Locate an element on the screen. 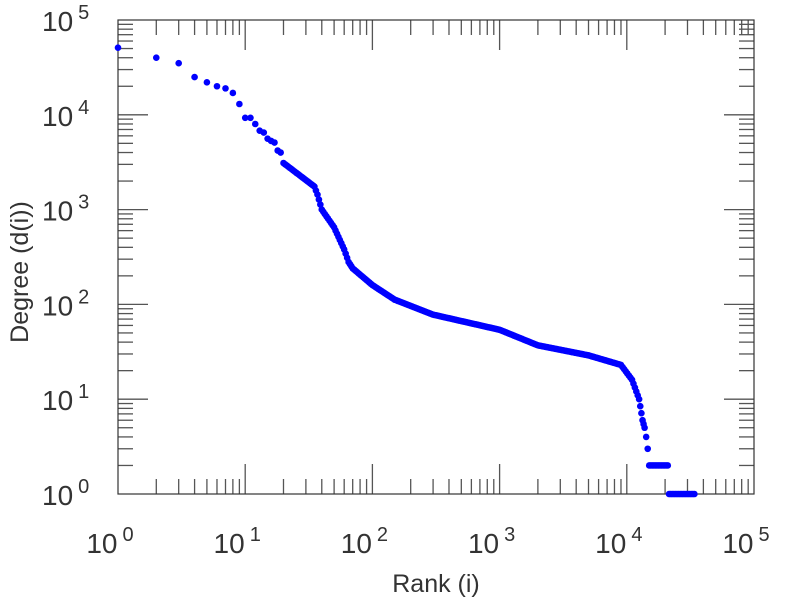 This screenshot has height=605, width=785. x-tick-label: 10 4 is located at coordinates (618, 541).